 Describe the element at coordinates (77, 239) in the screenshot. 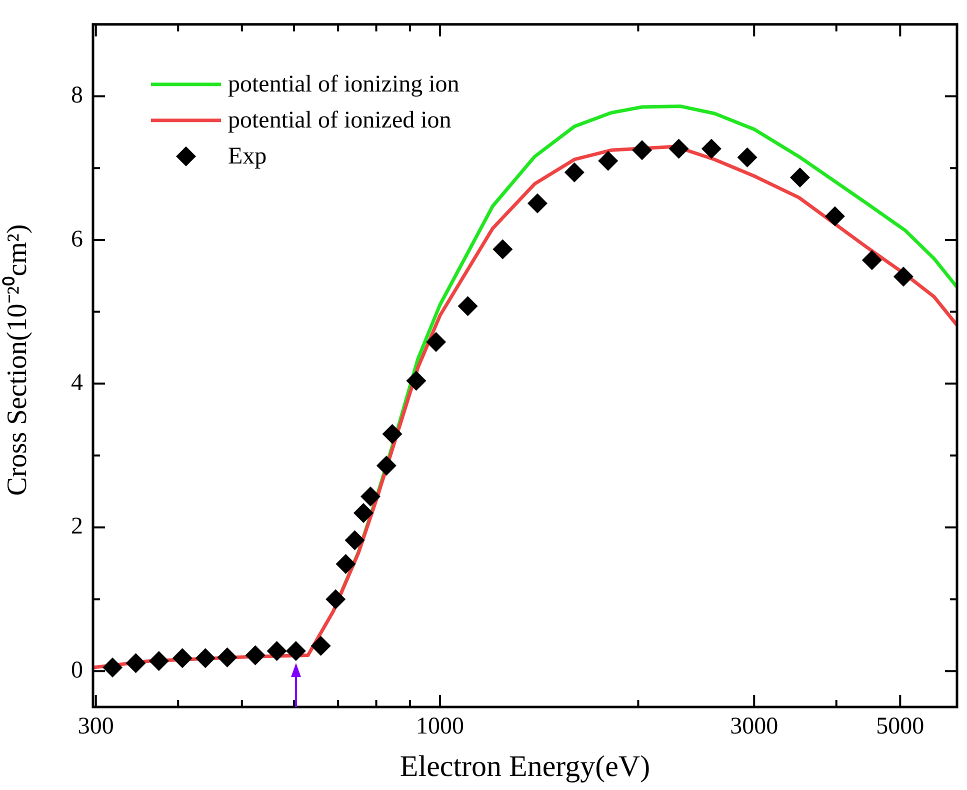

I see `y-tick-label: 6` at that location.